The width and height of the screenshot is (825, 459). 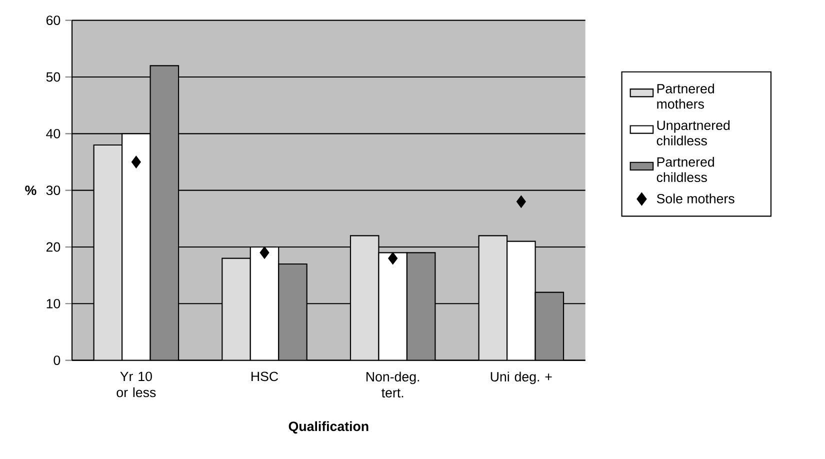 I want to click on legend-label: Unpartnered childless, so click(x=693, y=133).